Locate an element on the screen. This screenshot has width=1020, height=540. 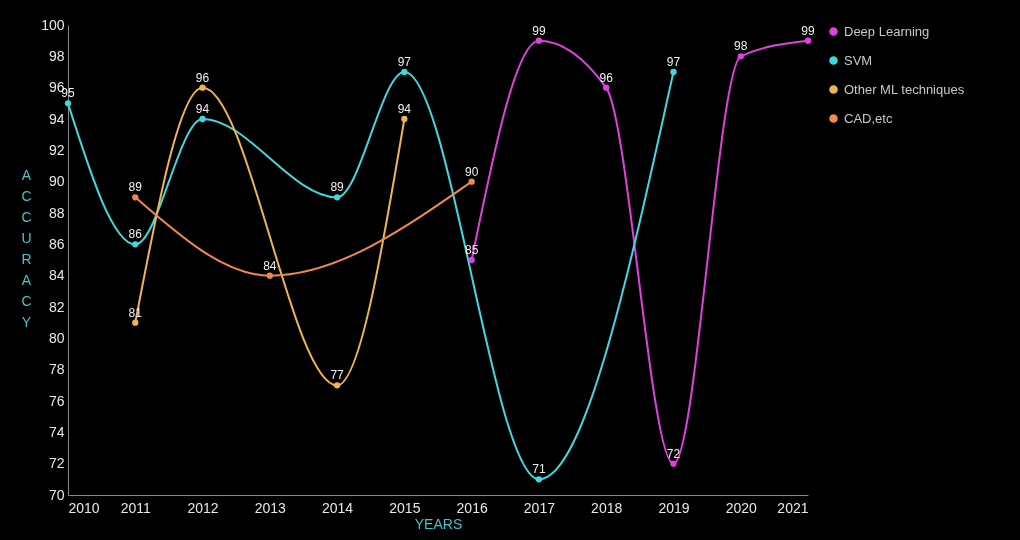
data-label: 90 is located at coordinates (471, 171).